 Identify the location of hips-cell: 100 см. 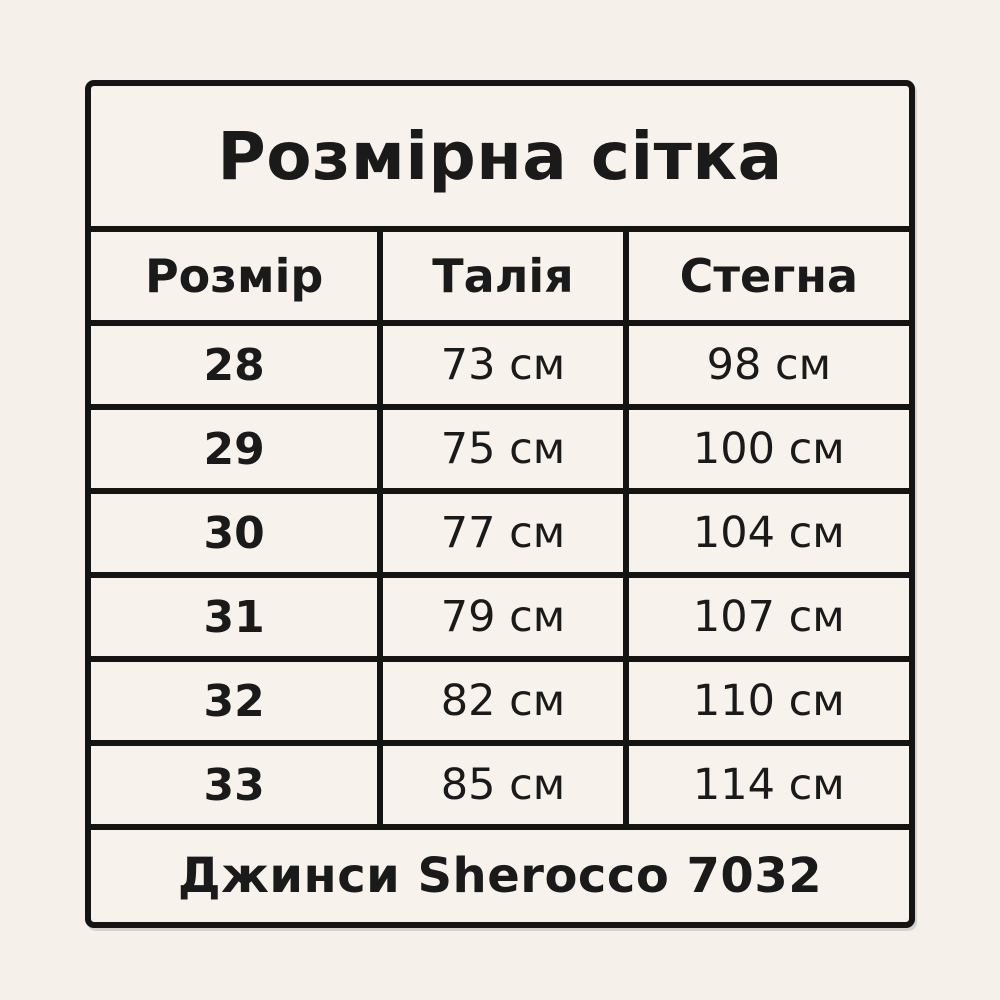
(765, 446).